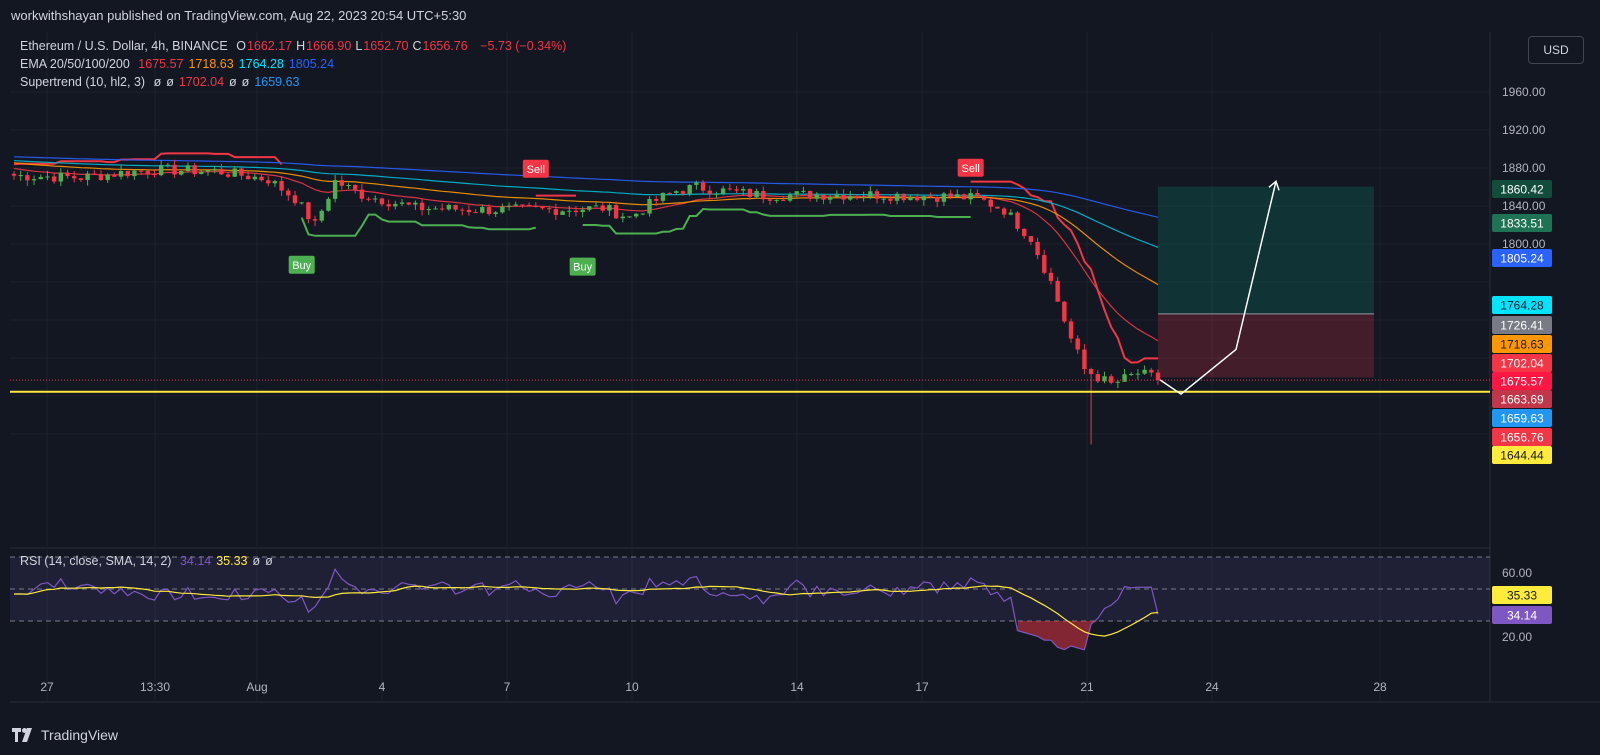 Image resolution: width=1600 pixels, height=755 pixels. I want to click on projection-path, so click(1218, 288).